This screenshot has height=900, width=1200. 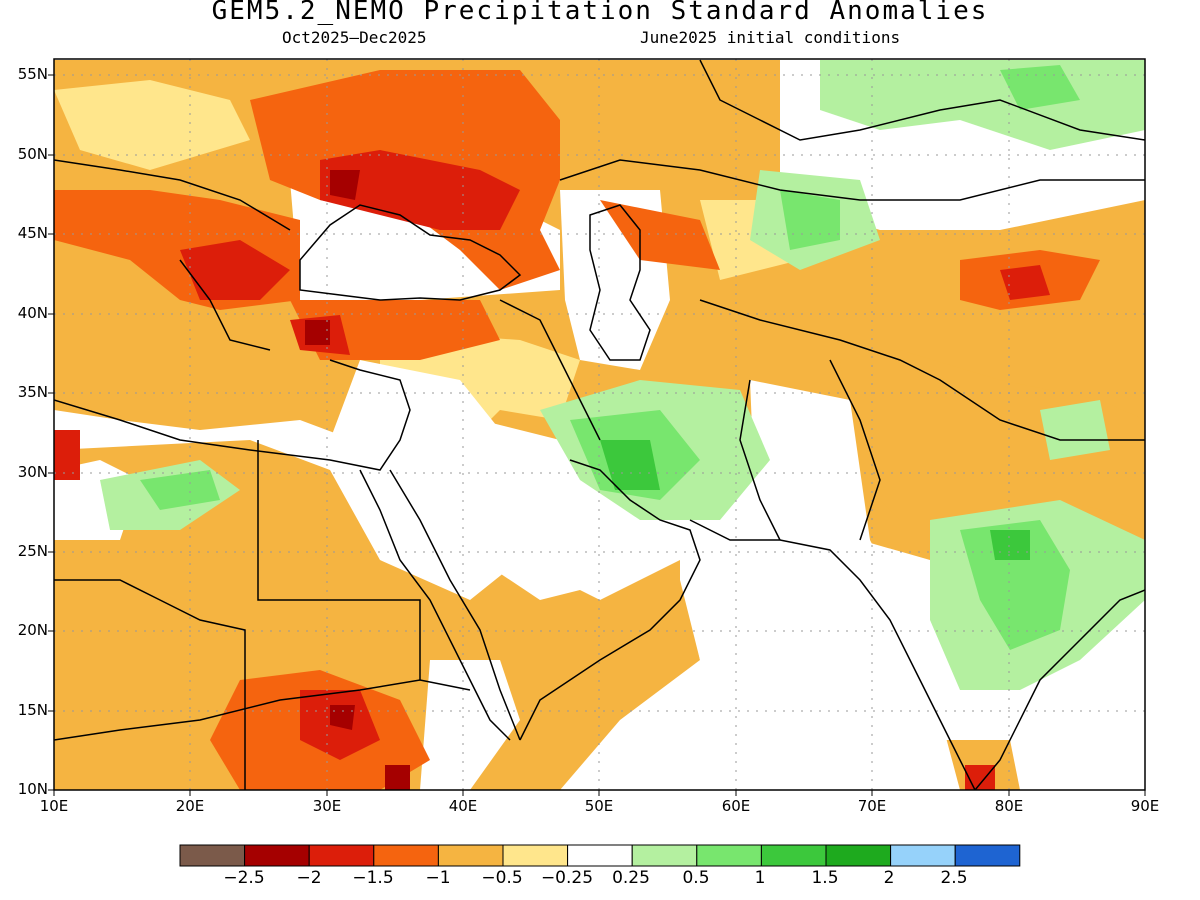 What do you see at coordinates (32, 313) in the screenshot?
I see `lat-label: 40N` at bounding box center [32, 313].